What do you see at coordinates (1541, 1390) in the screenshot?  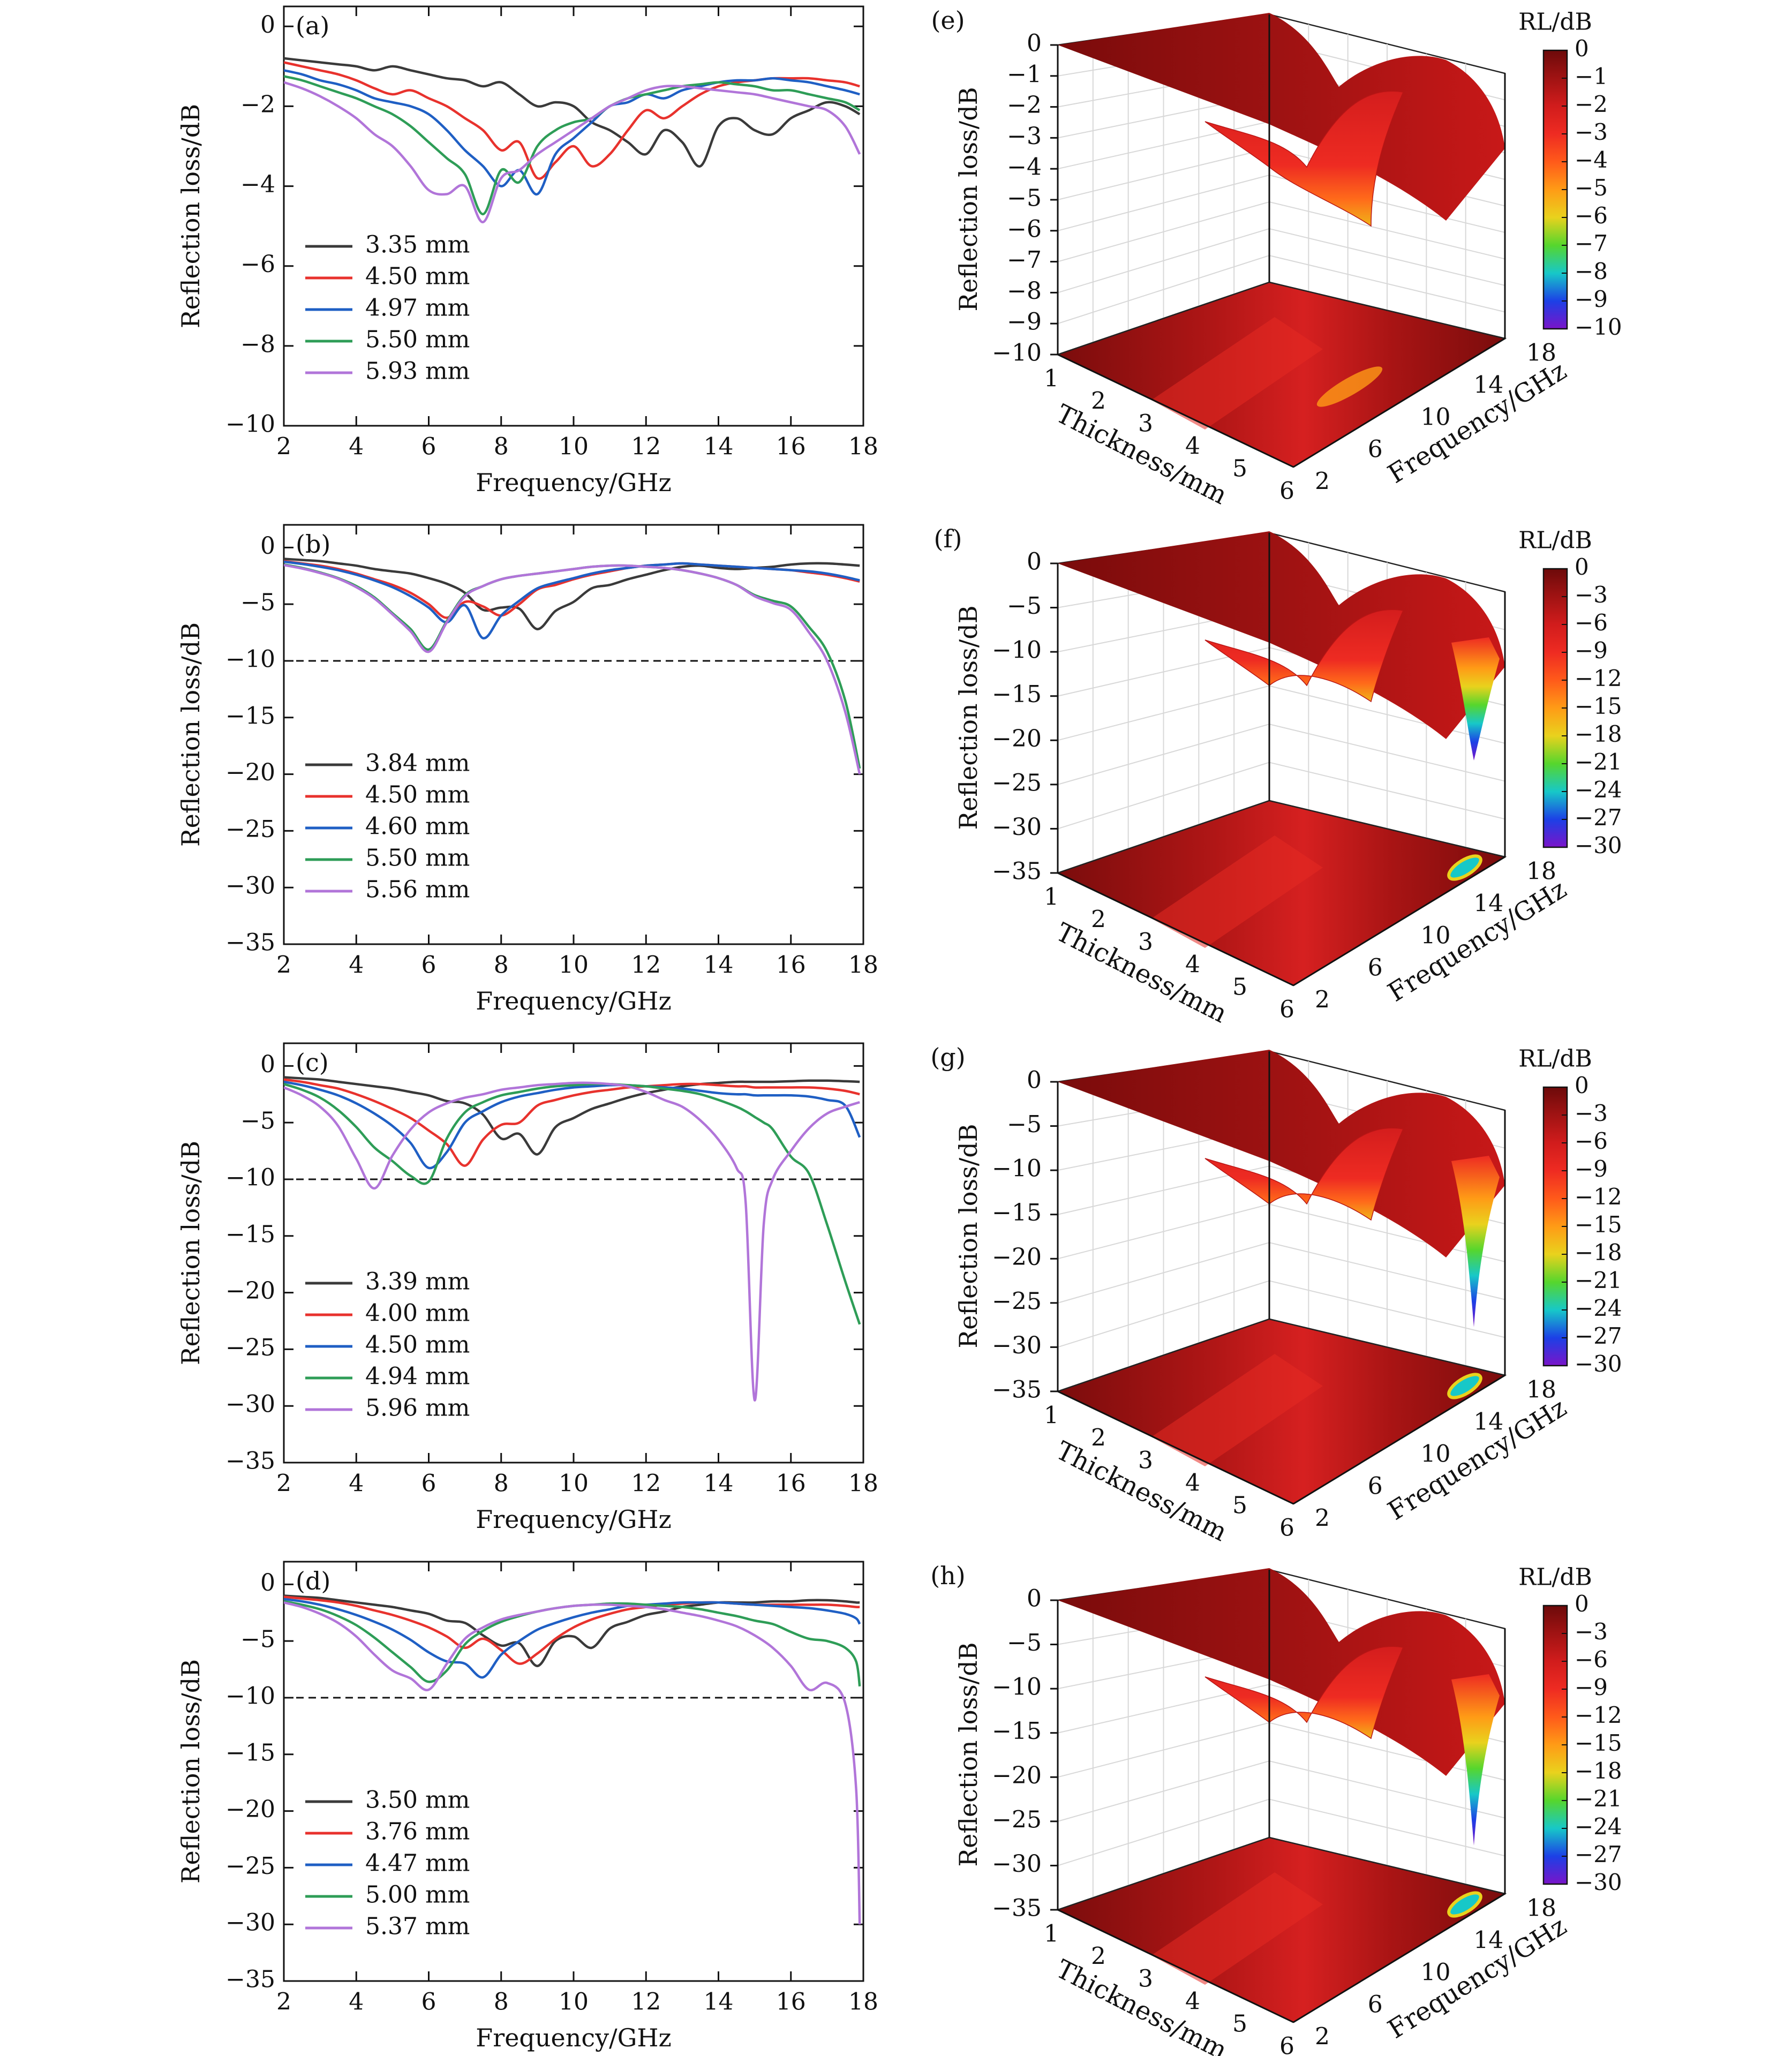 I see `frequency-tick-label: 18` at bounding box center [1541, 1390].